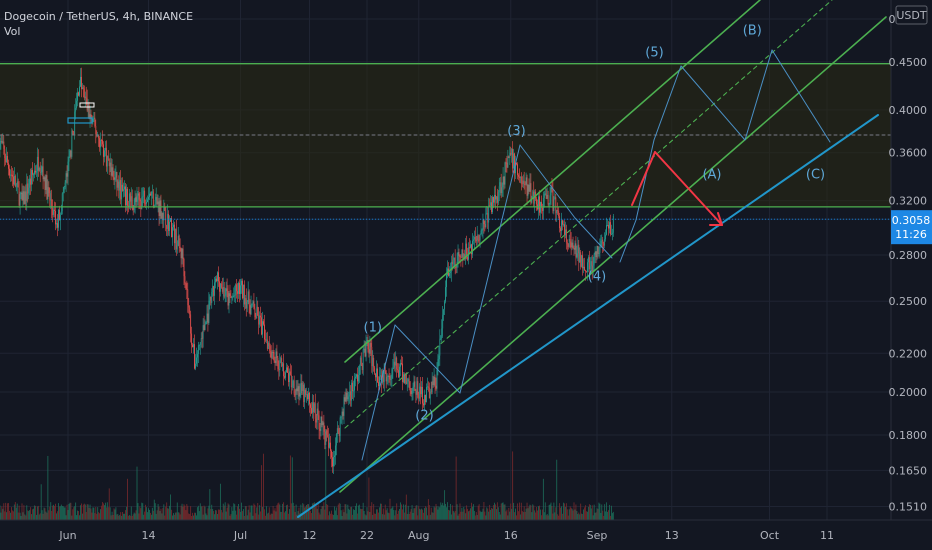 The height and width of the screenshot is (550, 932). What do you see at coordinates (911, 260) in the screenshot?
I see `price-axis-panel` at bounding box center [911, 260].